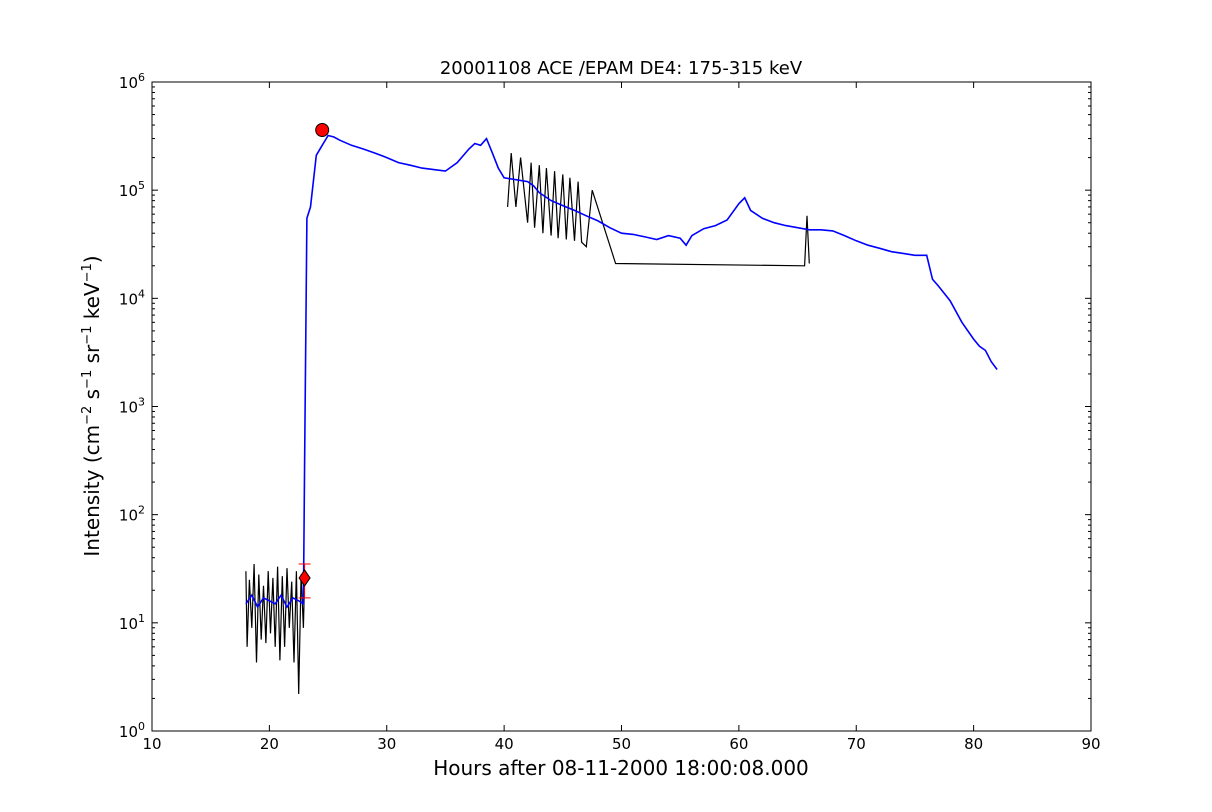 The width and height of the screenshot is (1212, 812). I want to click on y-tick-label: 10², so click(132, 514).